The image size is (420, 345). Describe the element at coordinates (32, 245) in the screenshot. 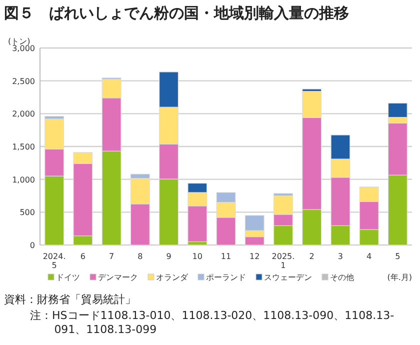

I see `y-tick-label: 0` at that location.